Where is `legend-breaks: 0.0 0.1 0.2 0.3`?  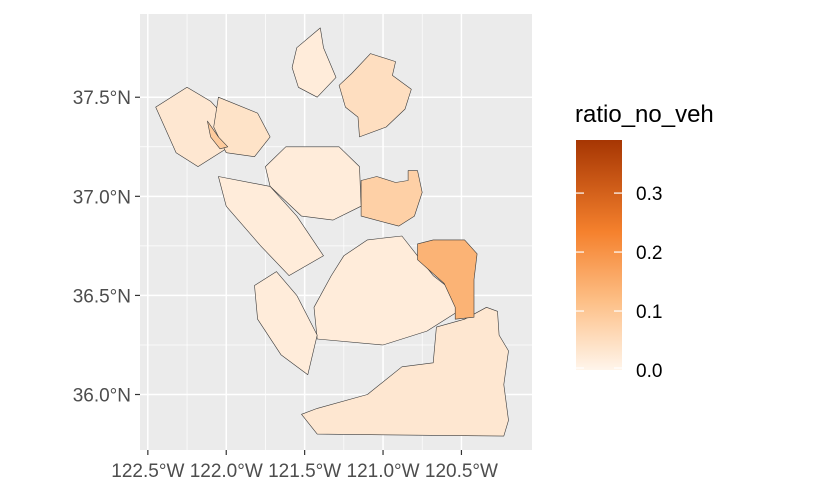
legend-breaks: 0.0 0.1 0.2 0.3 is located at coordinates (619, 283).